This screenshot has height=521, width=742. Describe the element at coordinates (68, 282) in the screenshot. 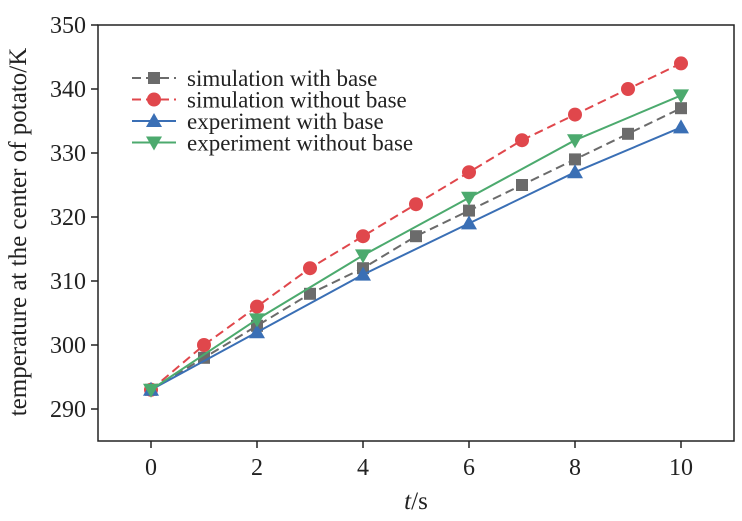

I see `y-tick-label: 310` at that location.